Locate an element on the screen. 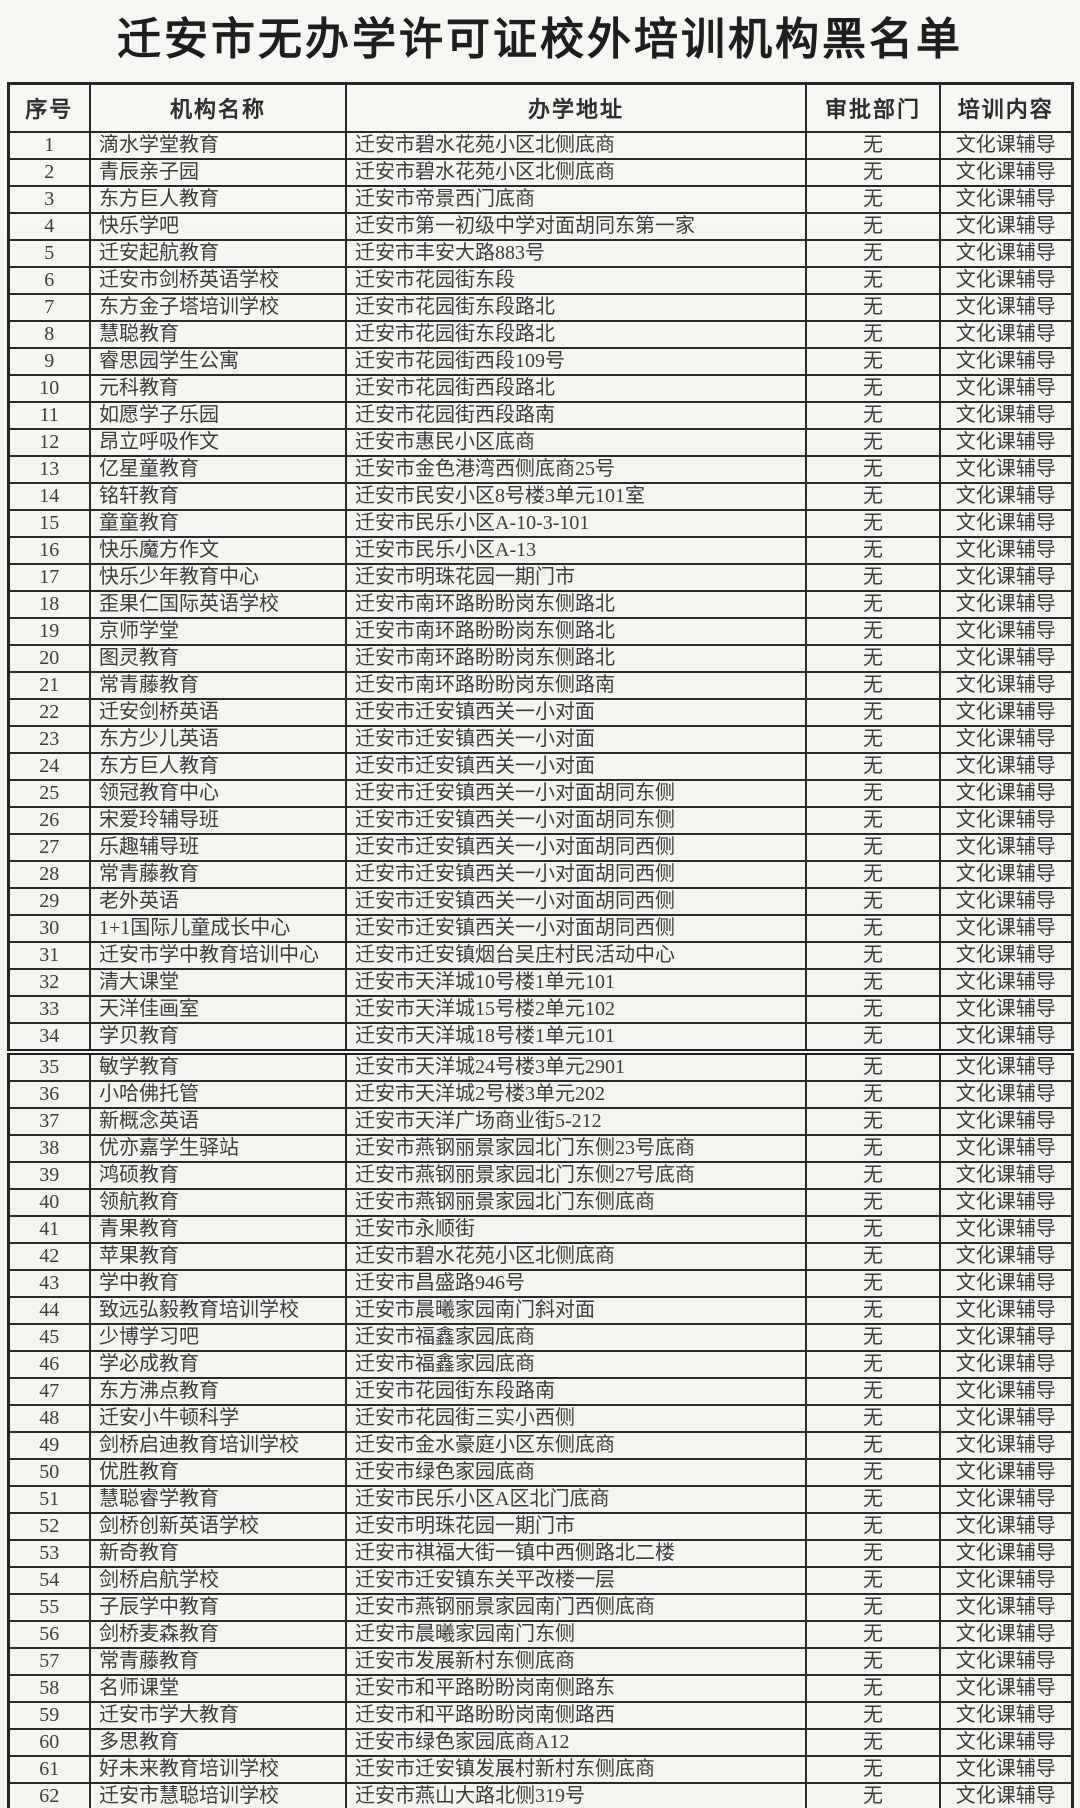 Image resolution: width=1080 pixels, height=1808 pixels. cell-serial: 54 is located at coordinates (49, 1580).